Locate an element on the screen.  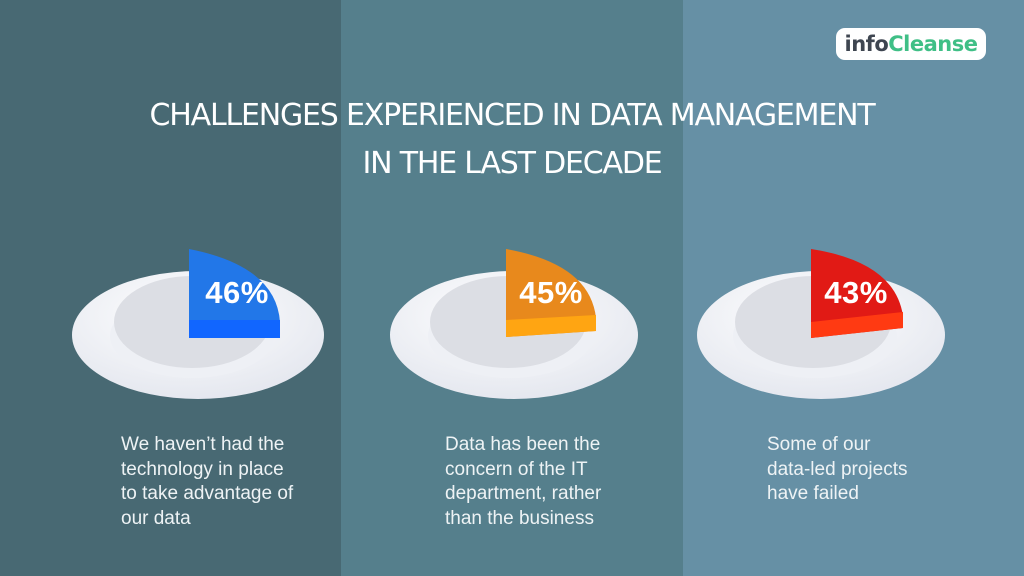
pie-chart-1: 46% is located at coordinates (200, 322).